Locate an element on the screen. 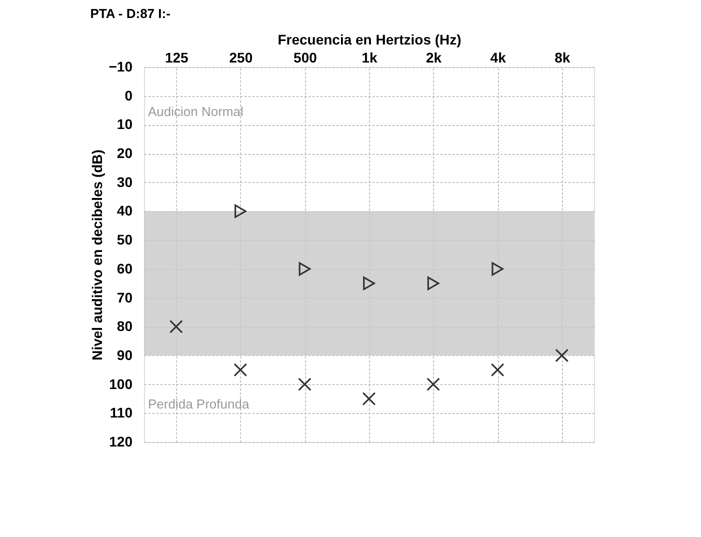 The image size is (701, 537). y-tick-label: 120 is located at coordinates (121, 442).